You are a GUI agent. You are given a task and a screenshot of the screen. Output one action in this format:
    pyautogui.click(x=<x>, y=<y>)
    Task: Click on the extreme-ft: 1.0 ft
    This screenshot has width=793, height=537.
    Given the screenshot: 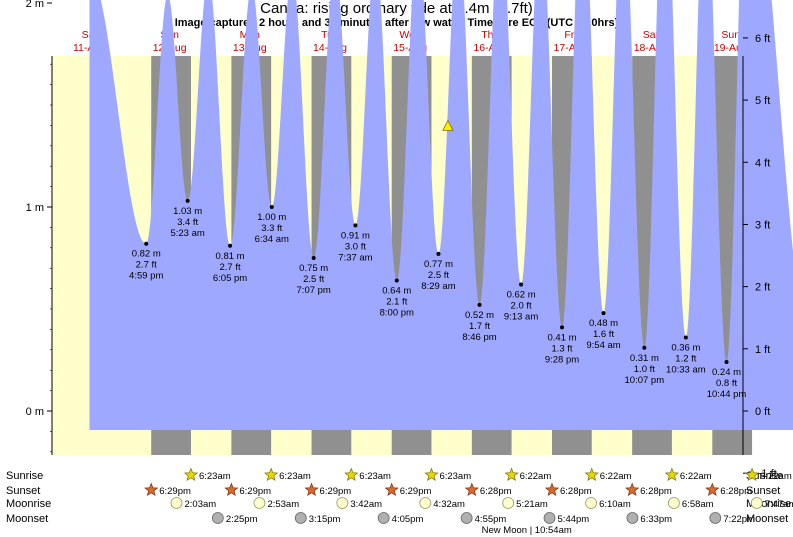 What is the action you would take?
    pyautogui.click(x=644, y=369)
    